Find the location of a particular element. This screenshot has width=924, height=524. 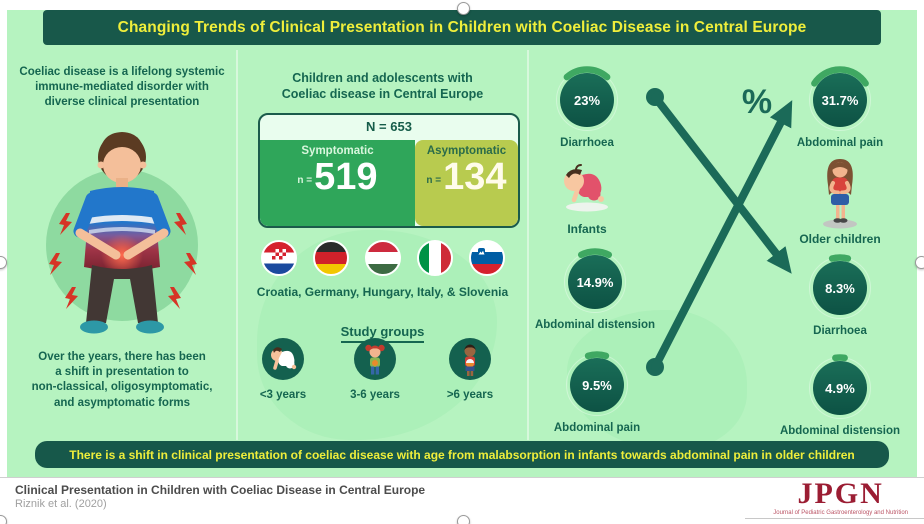

gauge-infants-distension: 14.9% is located at coordinates (595, 280).